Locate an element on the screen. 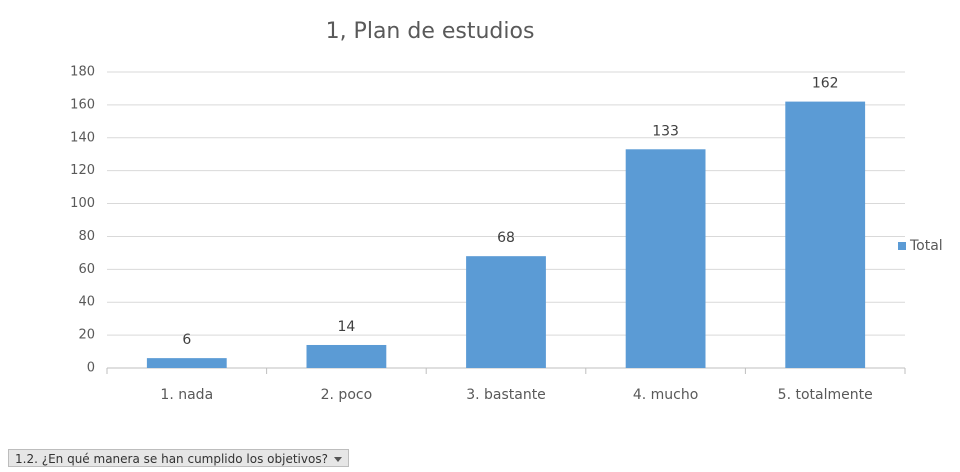 The image size is (960, 472). data-label: 133 is located at coordinates (665, 131).